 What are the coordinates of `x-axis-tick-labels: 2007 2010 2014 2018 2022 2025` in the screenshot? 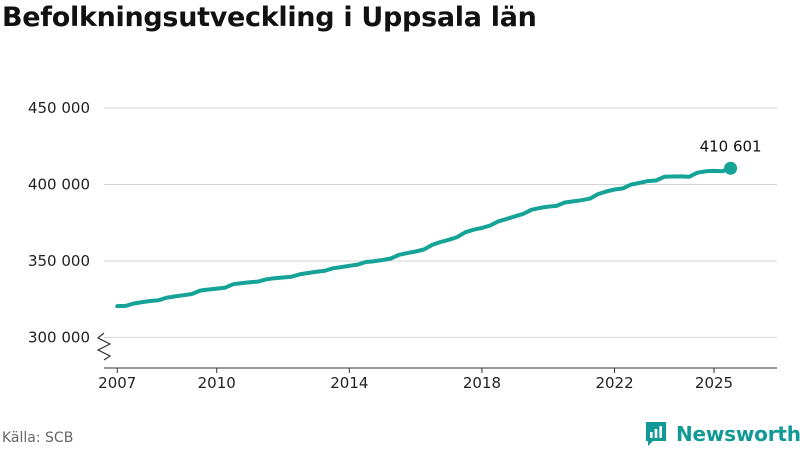 It's located at (415, 380).